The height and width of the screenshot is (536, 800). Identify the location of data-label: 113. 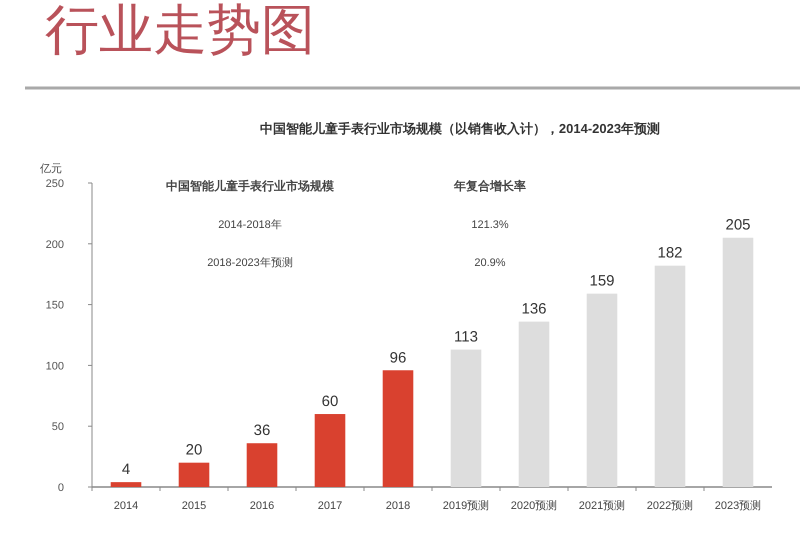
(466, 337).